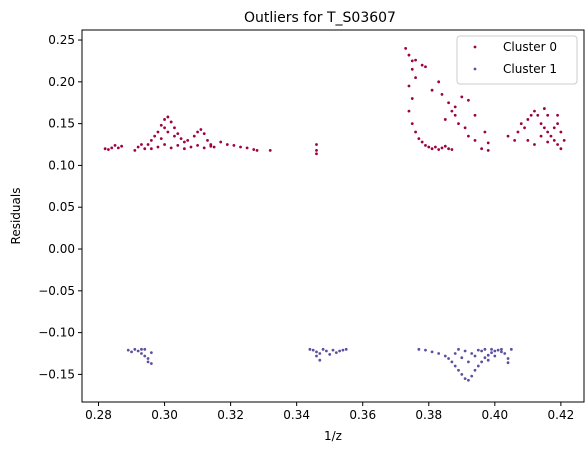  What do you see at coordinates (61, 124) in the screenshot?
I see `y-tick-label: 0.15` at bounding box center [61, 124].